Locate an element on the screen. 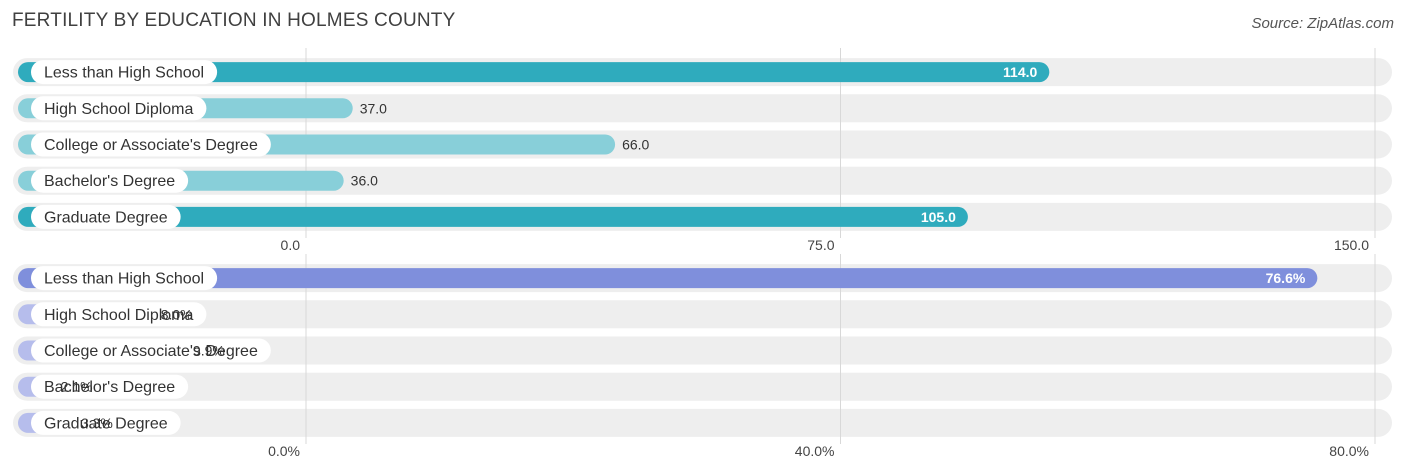  value-label: 76.6% is located at coordinates (1286, 278).